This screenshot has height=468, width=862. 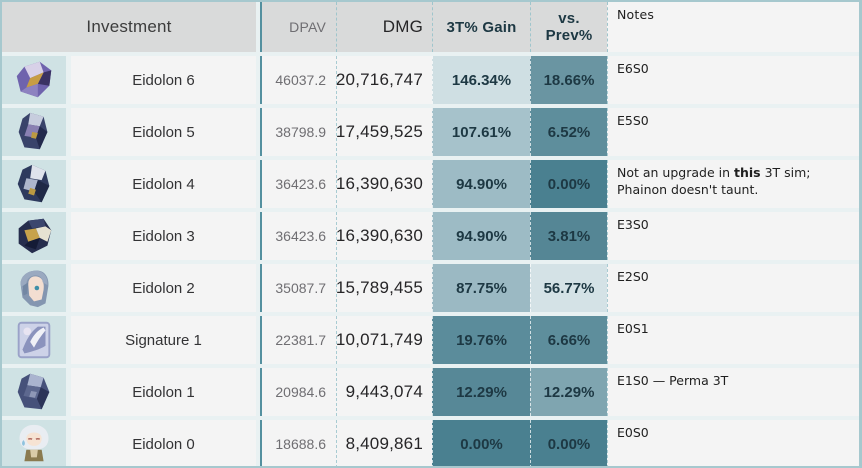 What do you see at coordinates (163, 184) in the screenshot?
I see `investment-name: Eidolon 4` at bounding box center [163, 184].